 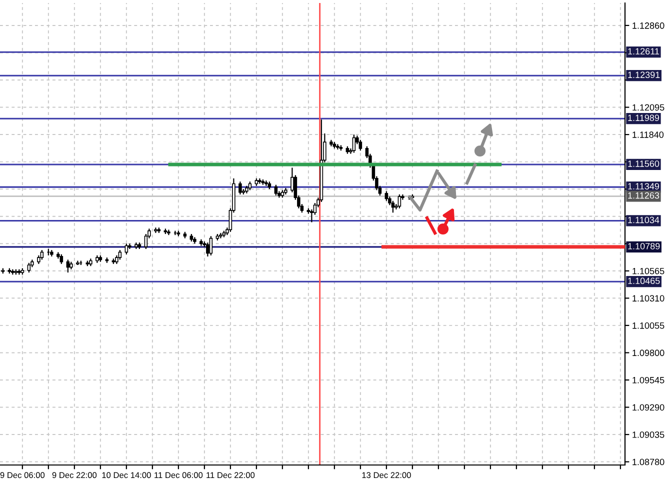 What do you see at coordinates (644, 220) in the screenshot?
I see `ref-line-label: 1.11034` at bounding box center [644, 220].